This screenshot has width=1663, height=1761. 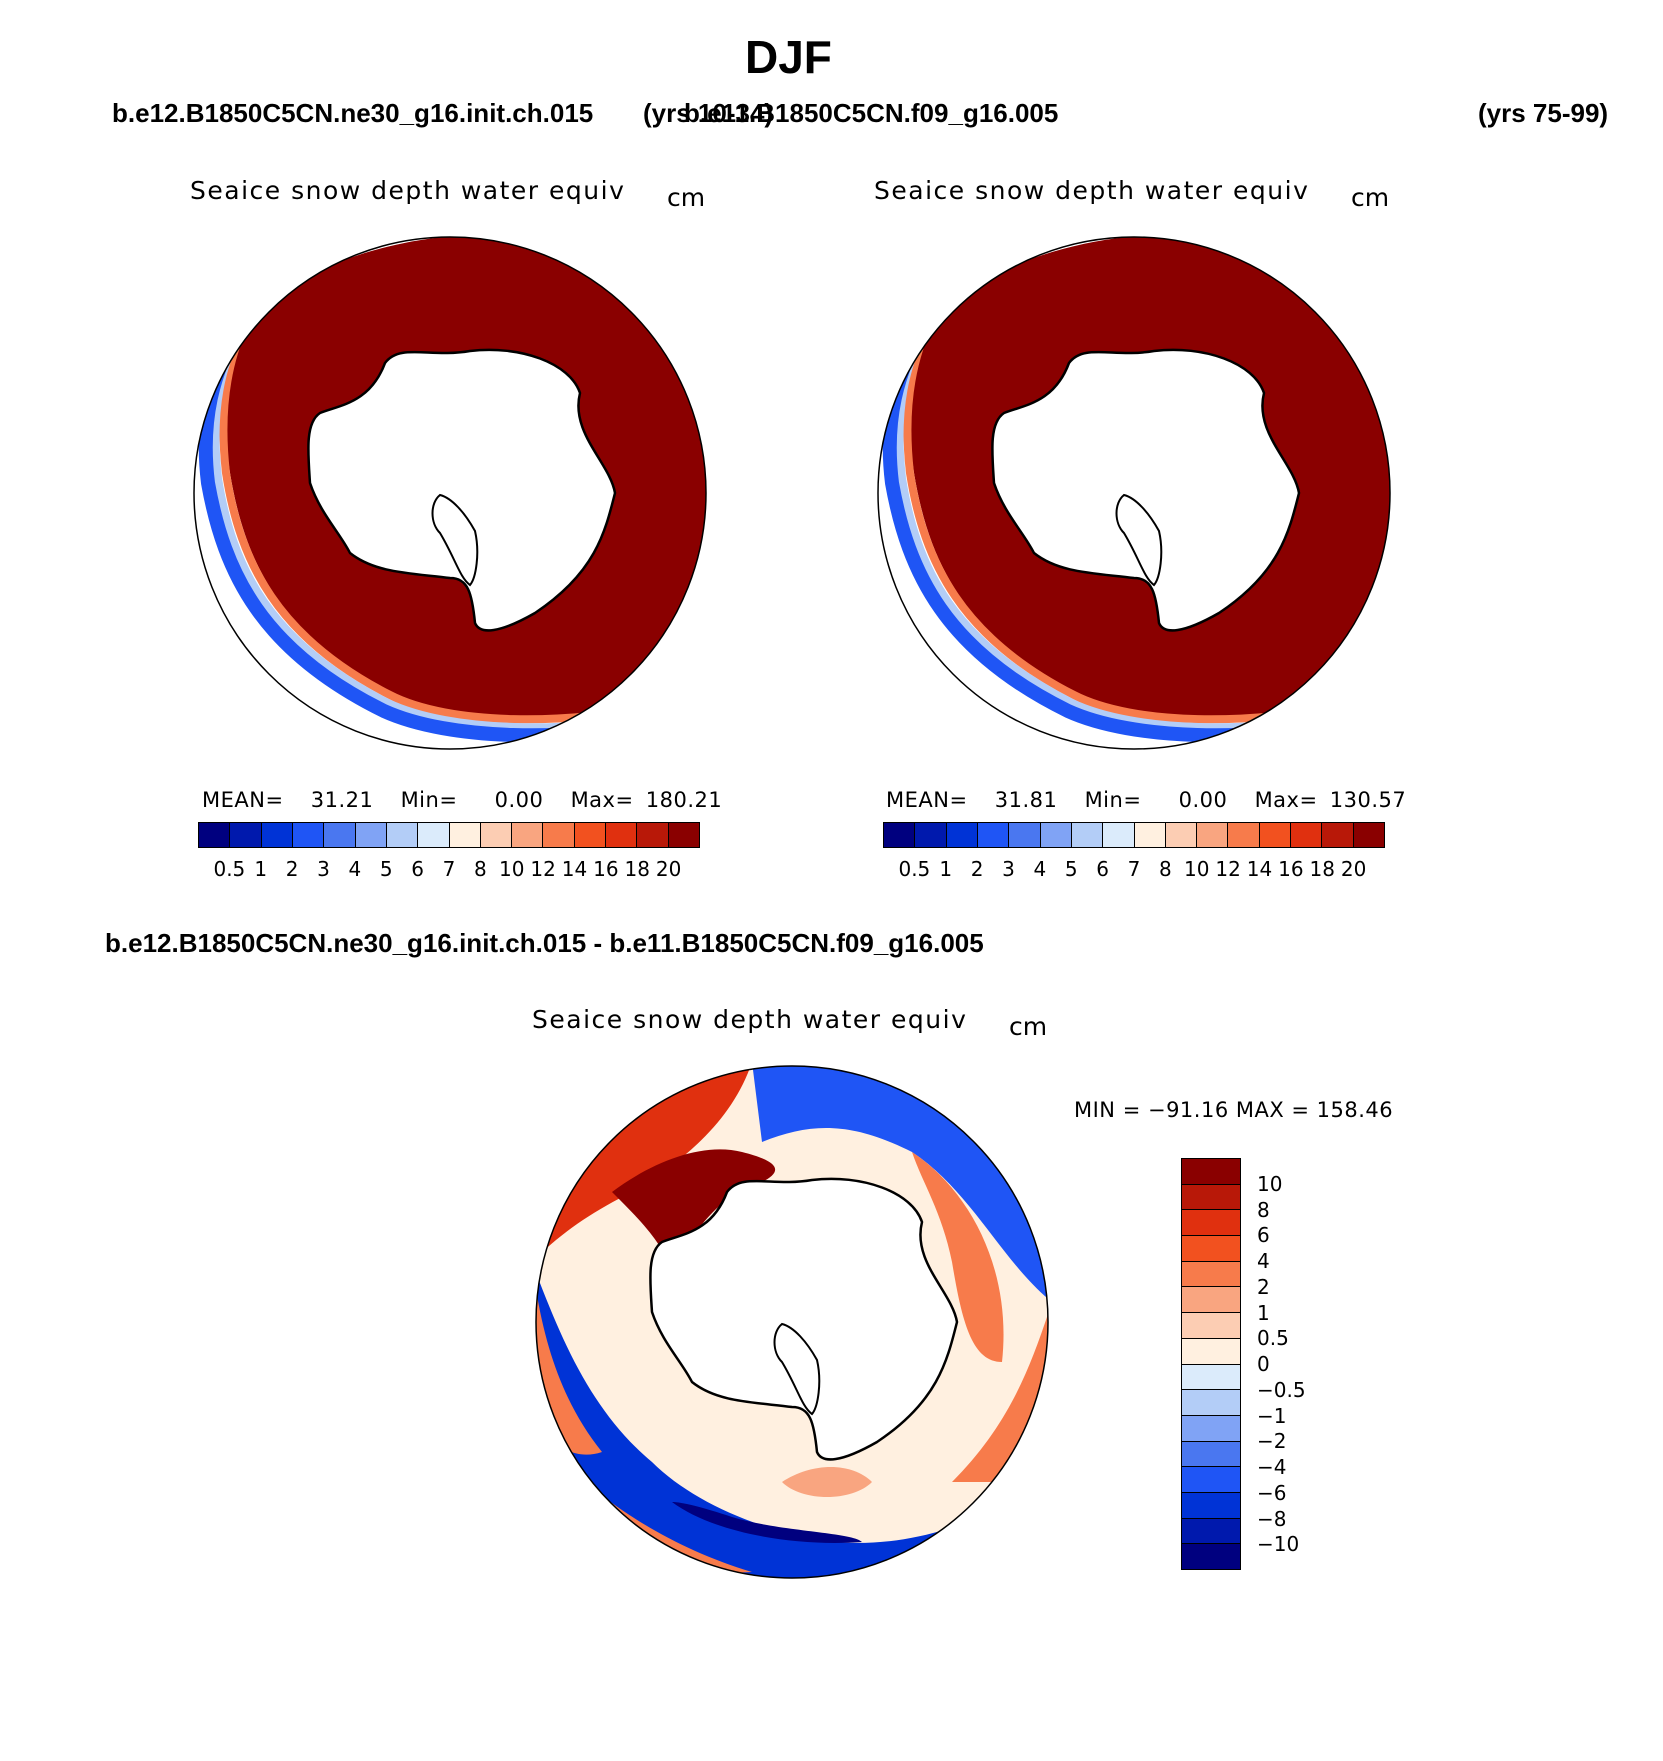 I want to click on panel1-min-label: Min=, so click(x=429, y=800).